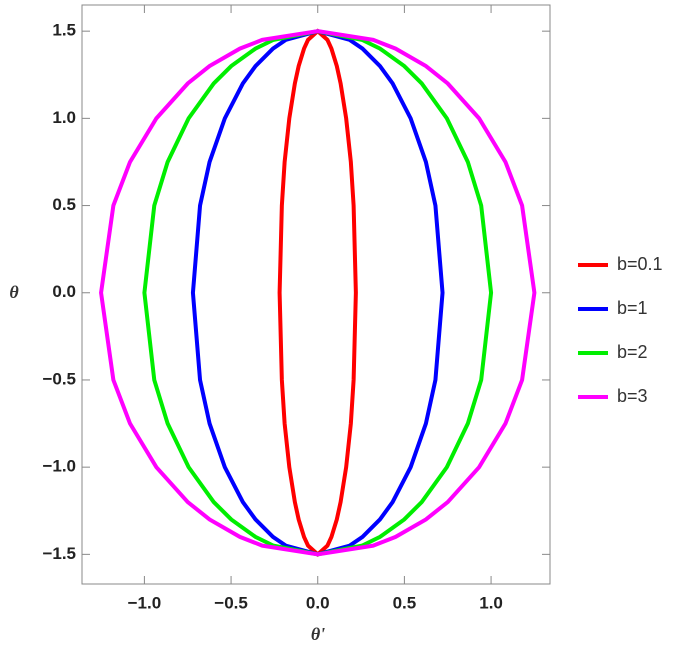 The height and width of the screenshot is (656, 685). What do you see at coordinates (491, 602) in the screenshot?
I see `x-tick-label: 1.0` at bounding box center [491, 602].